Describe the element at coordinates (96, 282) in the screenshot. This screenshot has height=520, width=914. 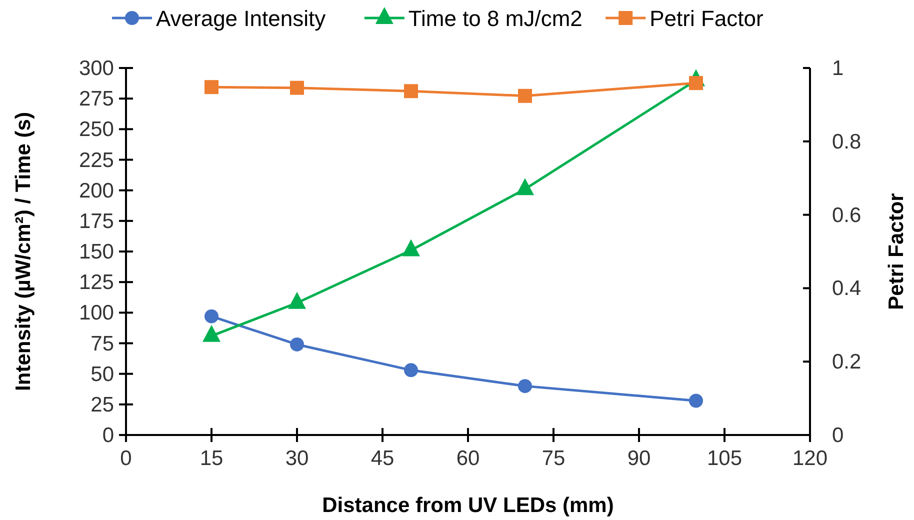
I see `y-tick-label: 125` at that location.